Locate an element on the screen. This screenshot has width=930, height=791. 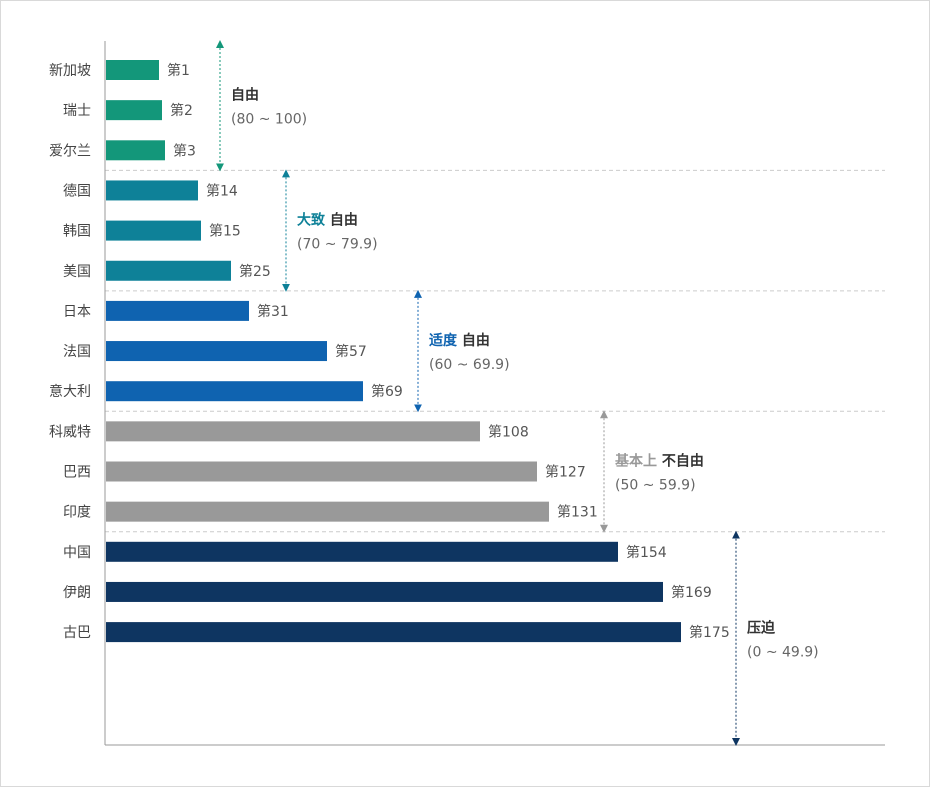
group-qualifier: 适度 is located at coordinates (445, 340).